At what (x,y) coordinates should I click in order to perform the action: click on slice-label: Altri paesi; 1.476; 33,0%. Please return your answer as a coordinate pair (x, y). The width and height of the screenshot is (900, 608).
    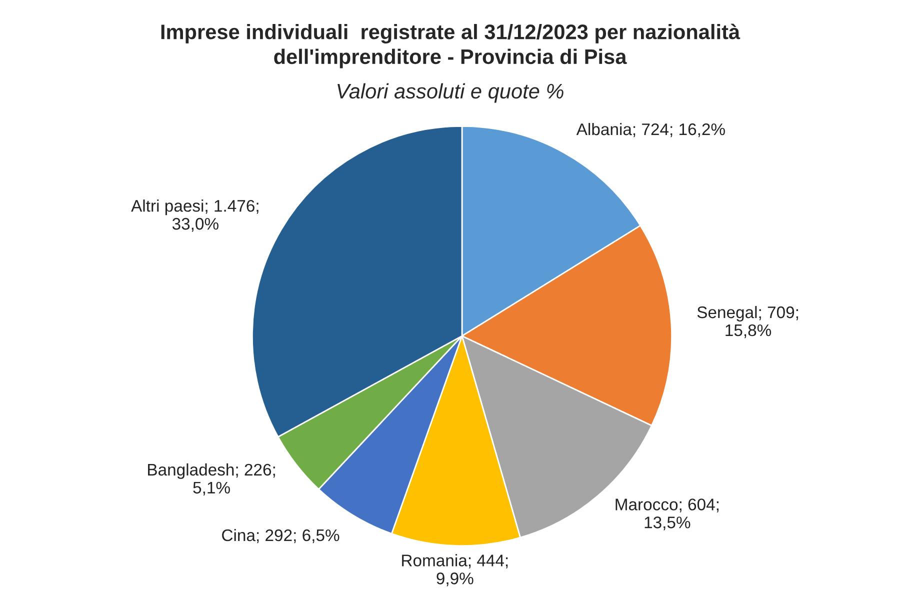
    Looking at the image, I should click on (194, 216).